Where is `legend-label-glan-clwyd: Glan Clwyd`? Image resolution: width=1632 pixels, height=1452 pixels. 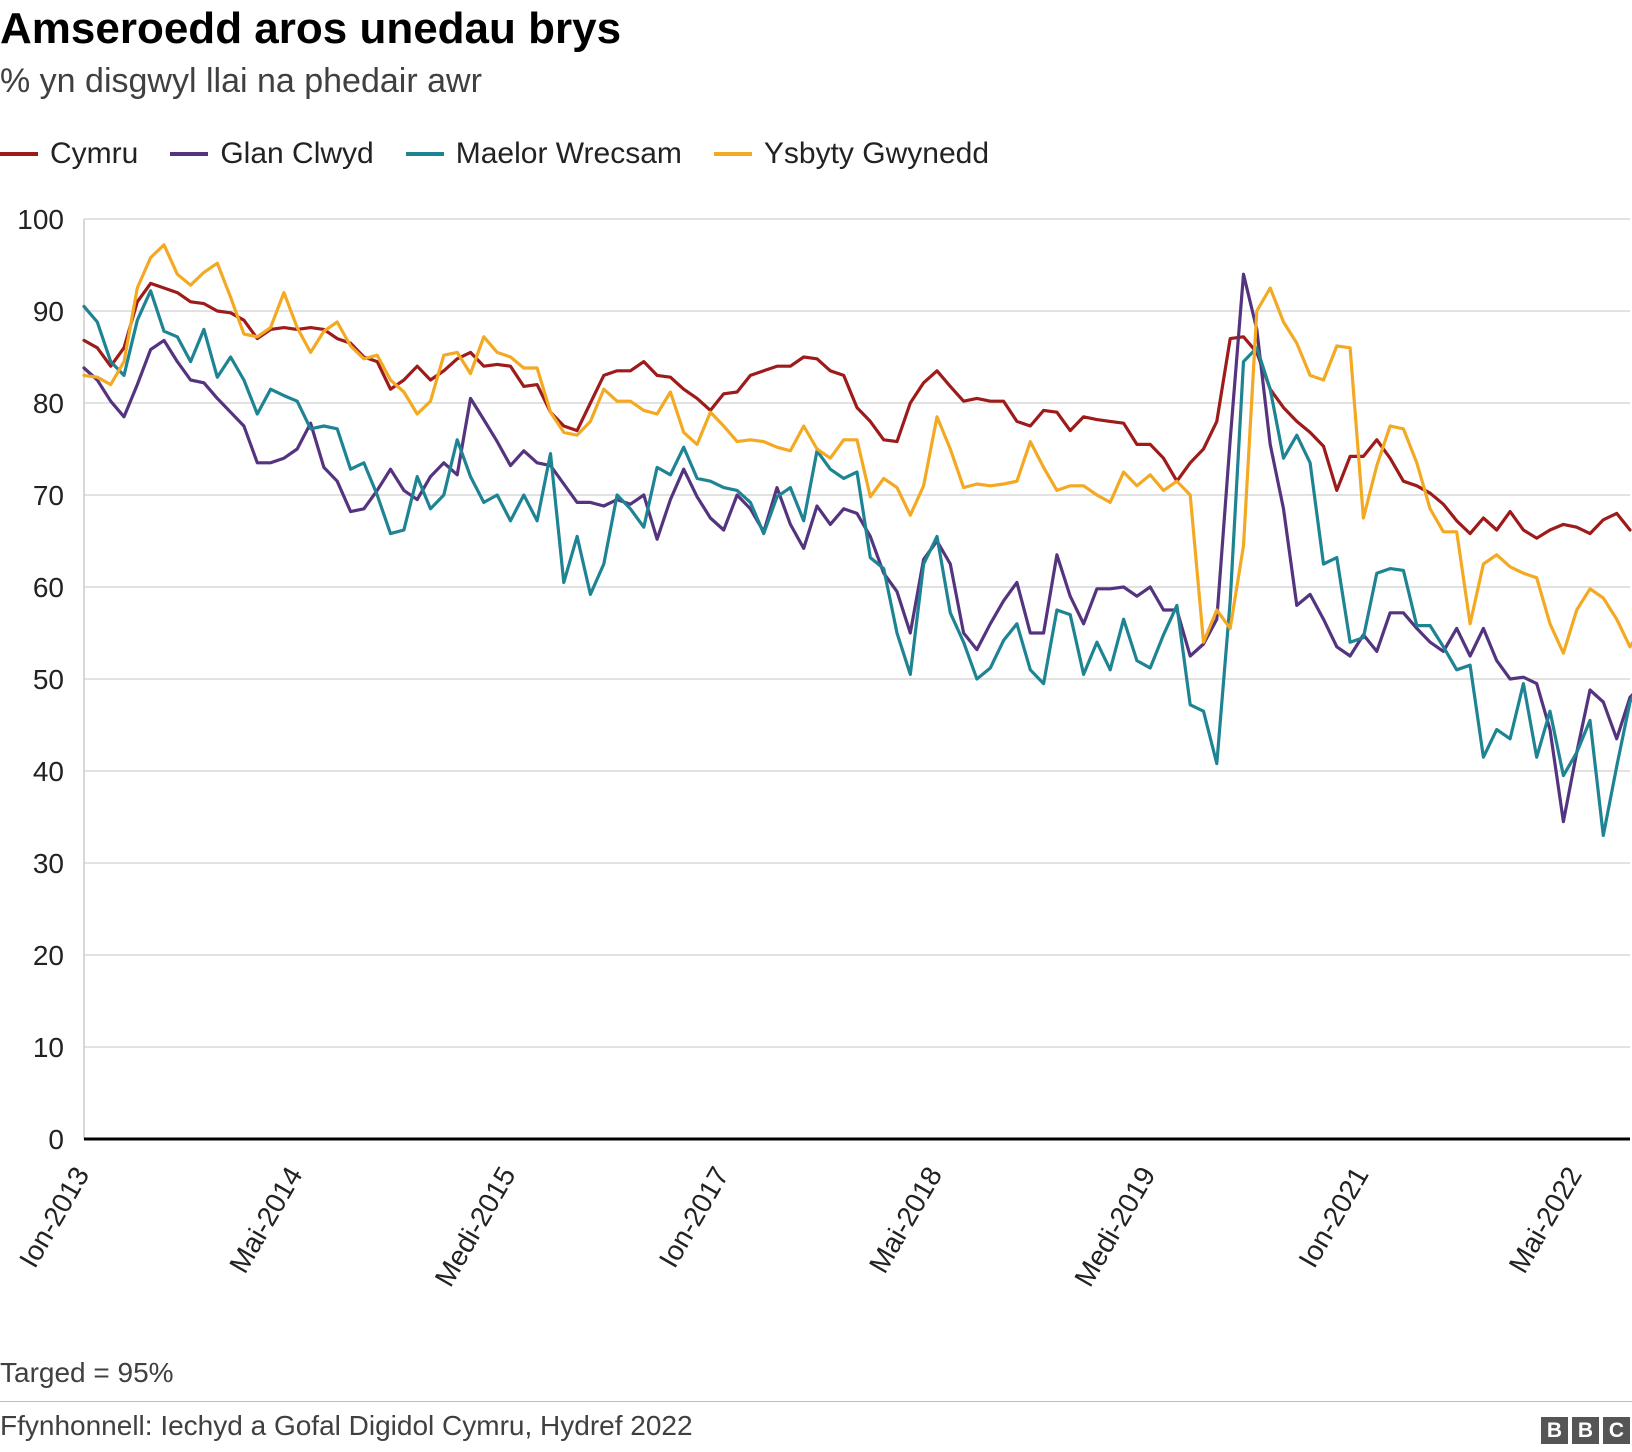
legend-label-glan-clwyd: Glan Clwyd is located at coordinates (297, 153).